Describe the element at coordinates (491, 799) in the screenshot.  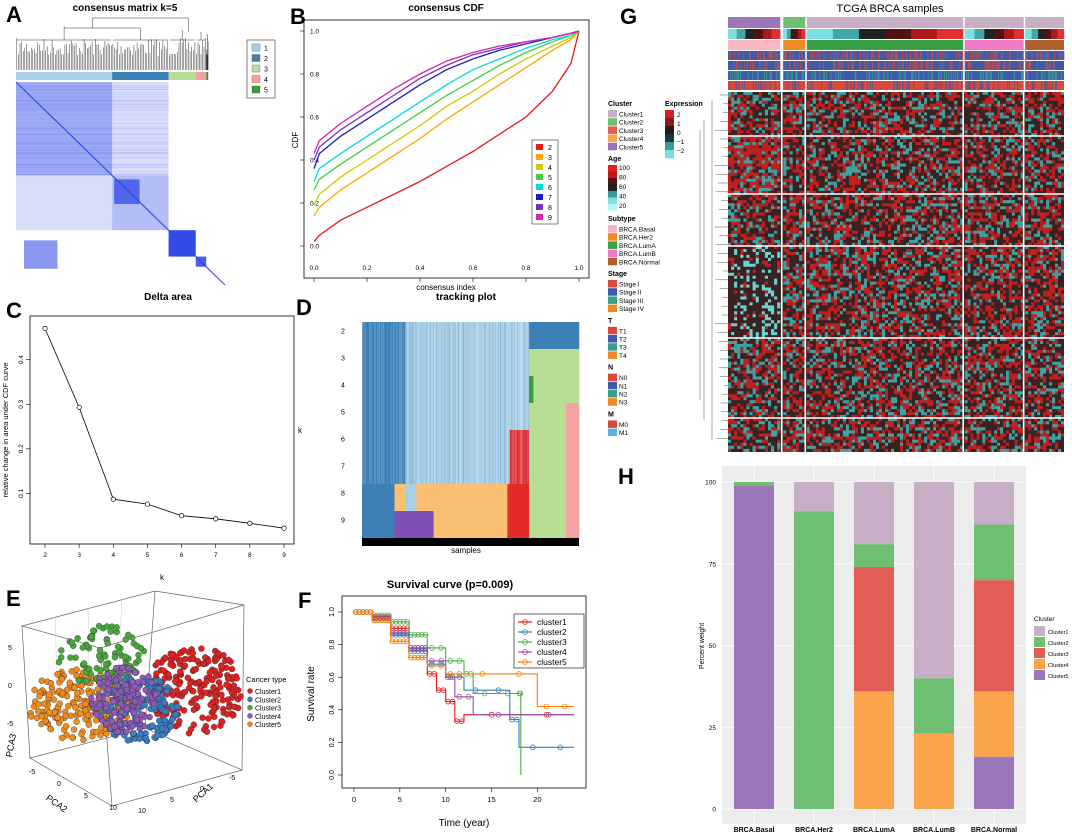
I see `f-xtick-label: 15` at that location.